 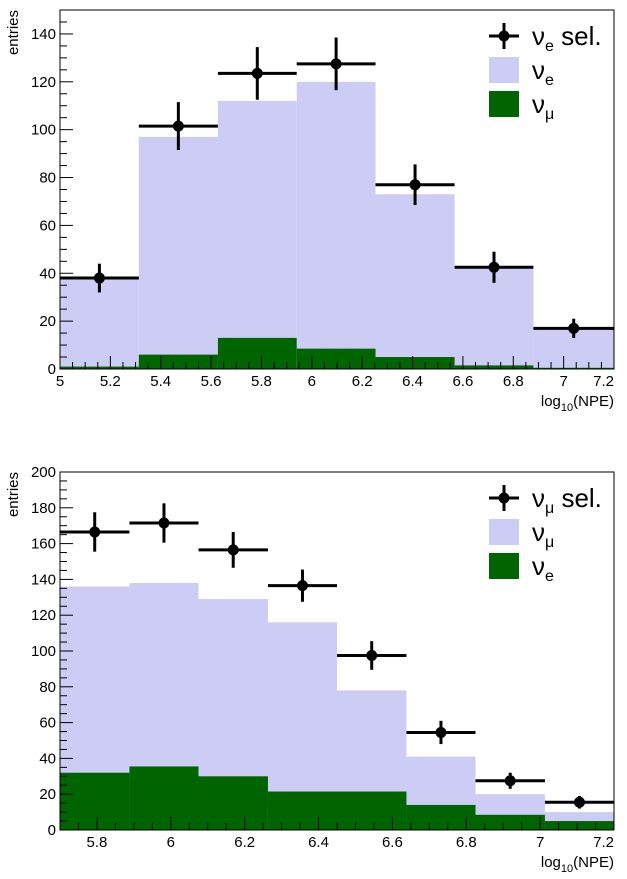 What do you see at coordinates (43, 508) in the screenshot?
I see `y-tick-label: 180` at bounding box center [43, 508].